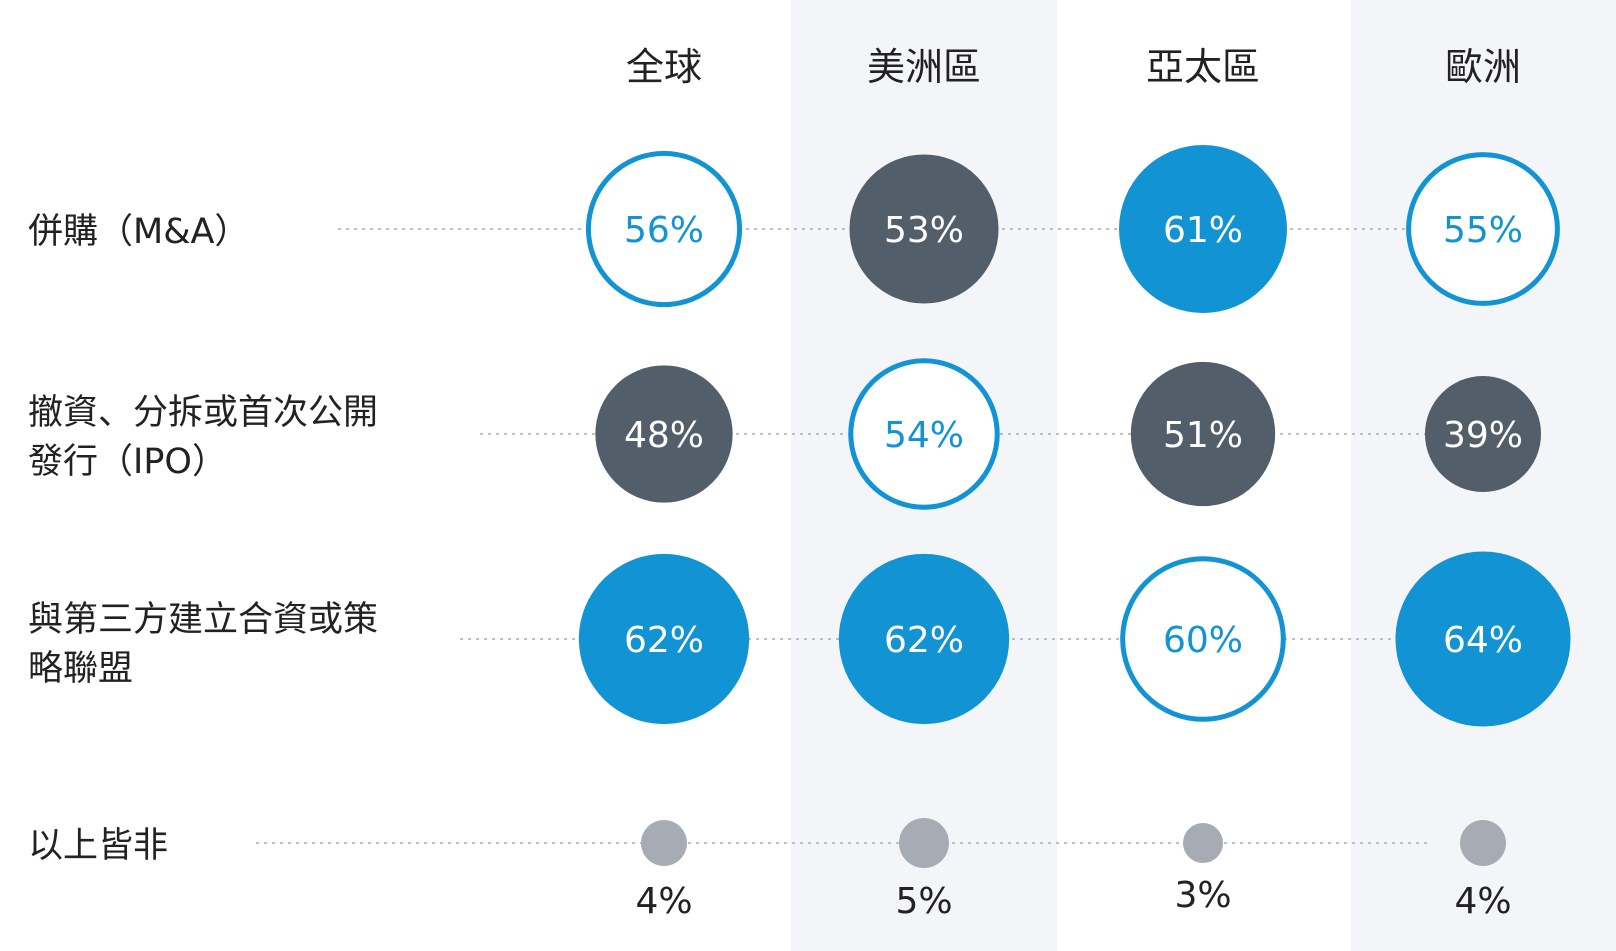 This screenshot has height=951, width=1616. What do you see at coordinates (664, 843) in the screenshot?
I see `bubble-r4-c1` at bounding box center [664, 843].